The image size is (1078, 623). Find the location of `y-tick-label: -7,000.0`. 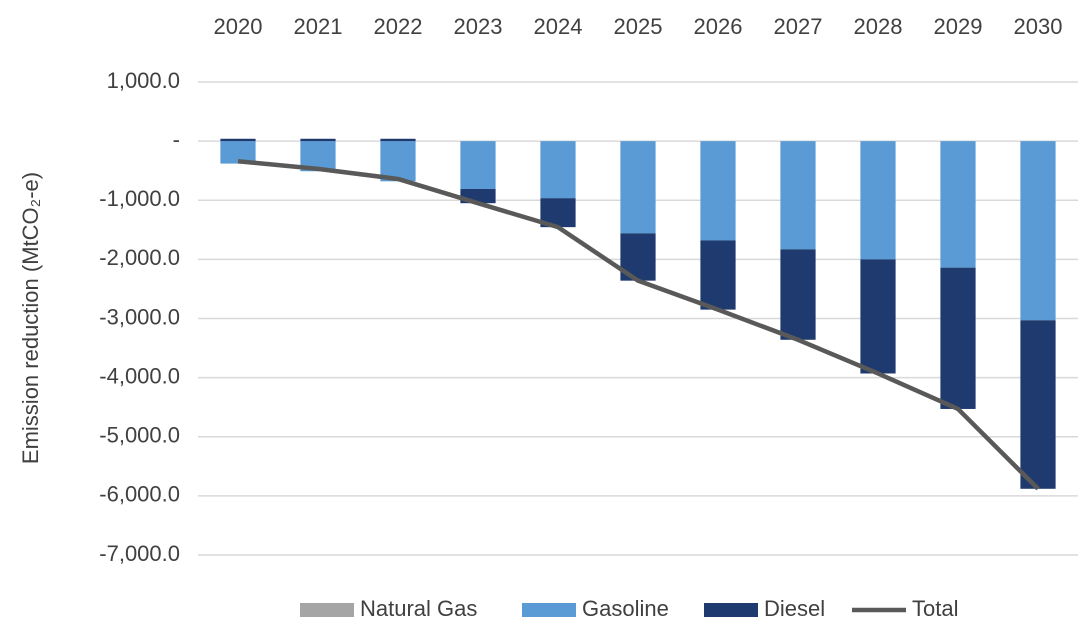

y-tick-label: -7,000.0 is located at coordinates (139, 553).